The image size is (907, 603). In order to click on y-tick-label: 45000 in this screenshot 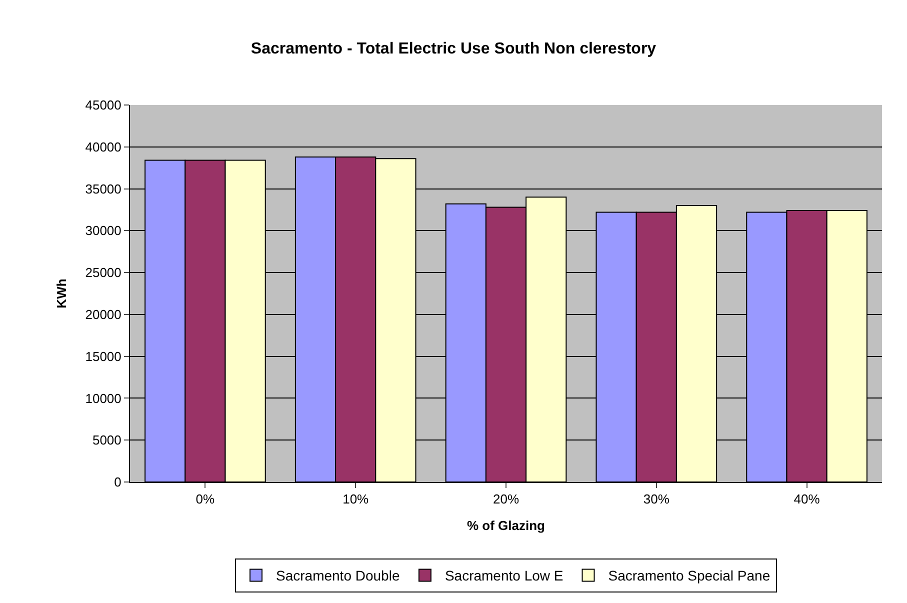, I will do `click(103, 105)`.